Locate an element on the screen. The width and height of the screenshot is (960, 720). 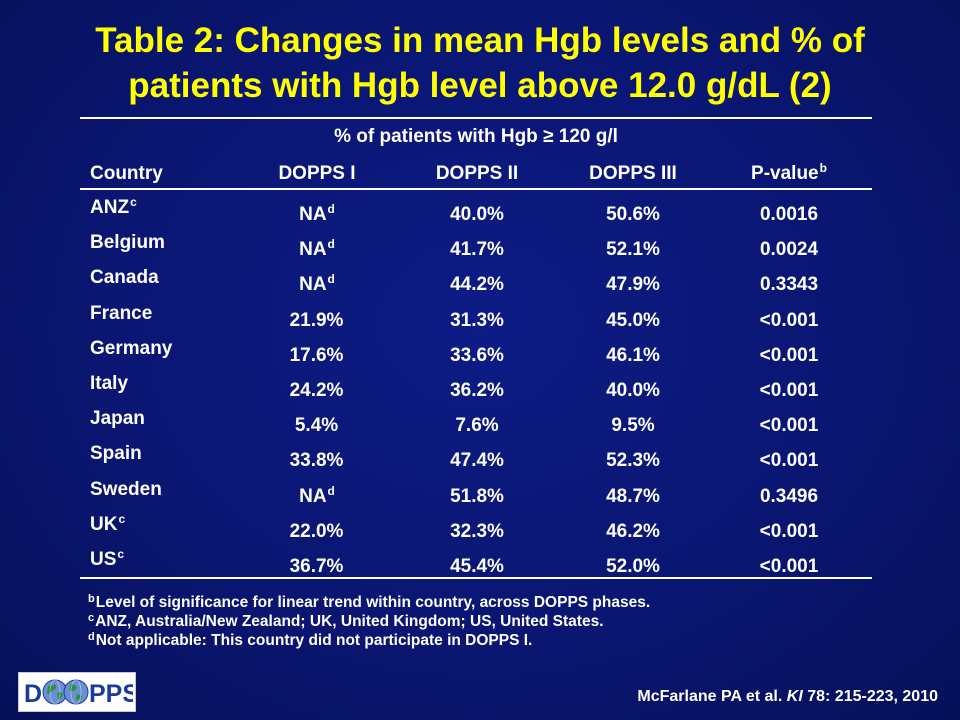
logo-text-right: PPS is located at coordinates (111, 694).